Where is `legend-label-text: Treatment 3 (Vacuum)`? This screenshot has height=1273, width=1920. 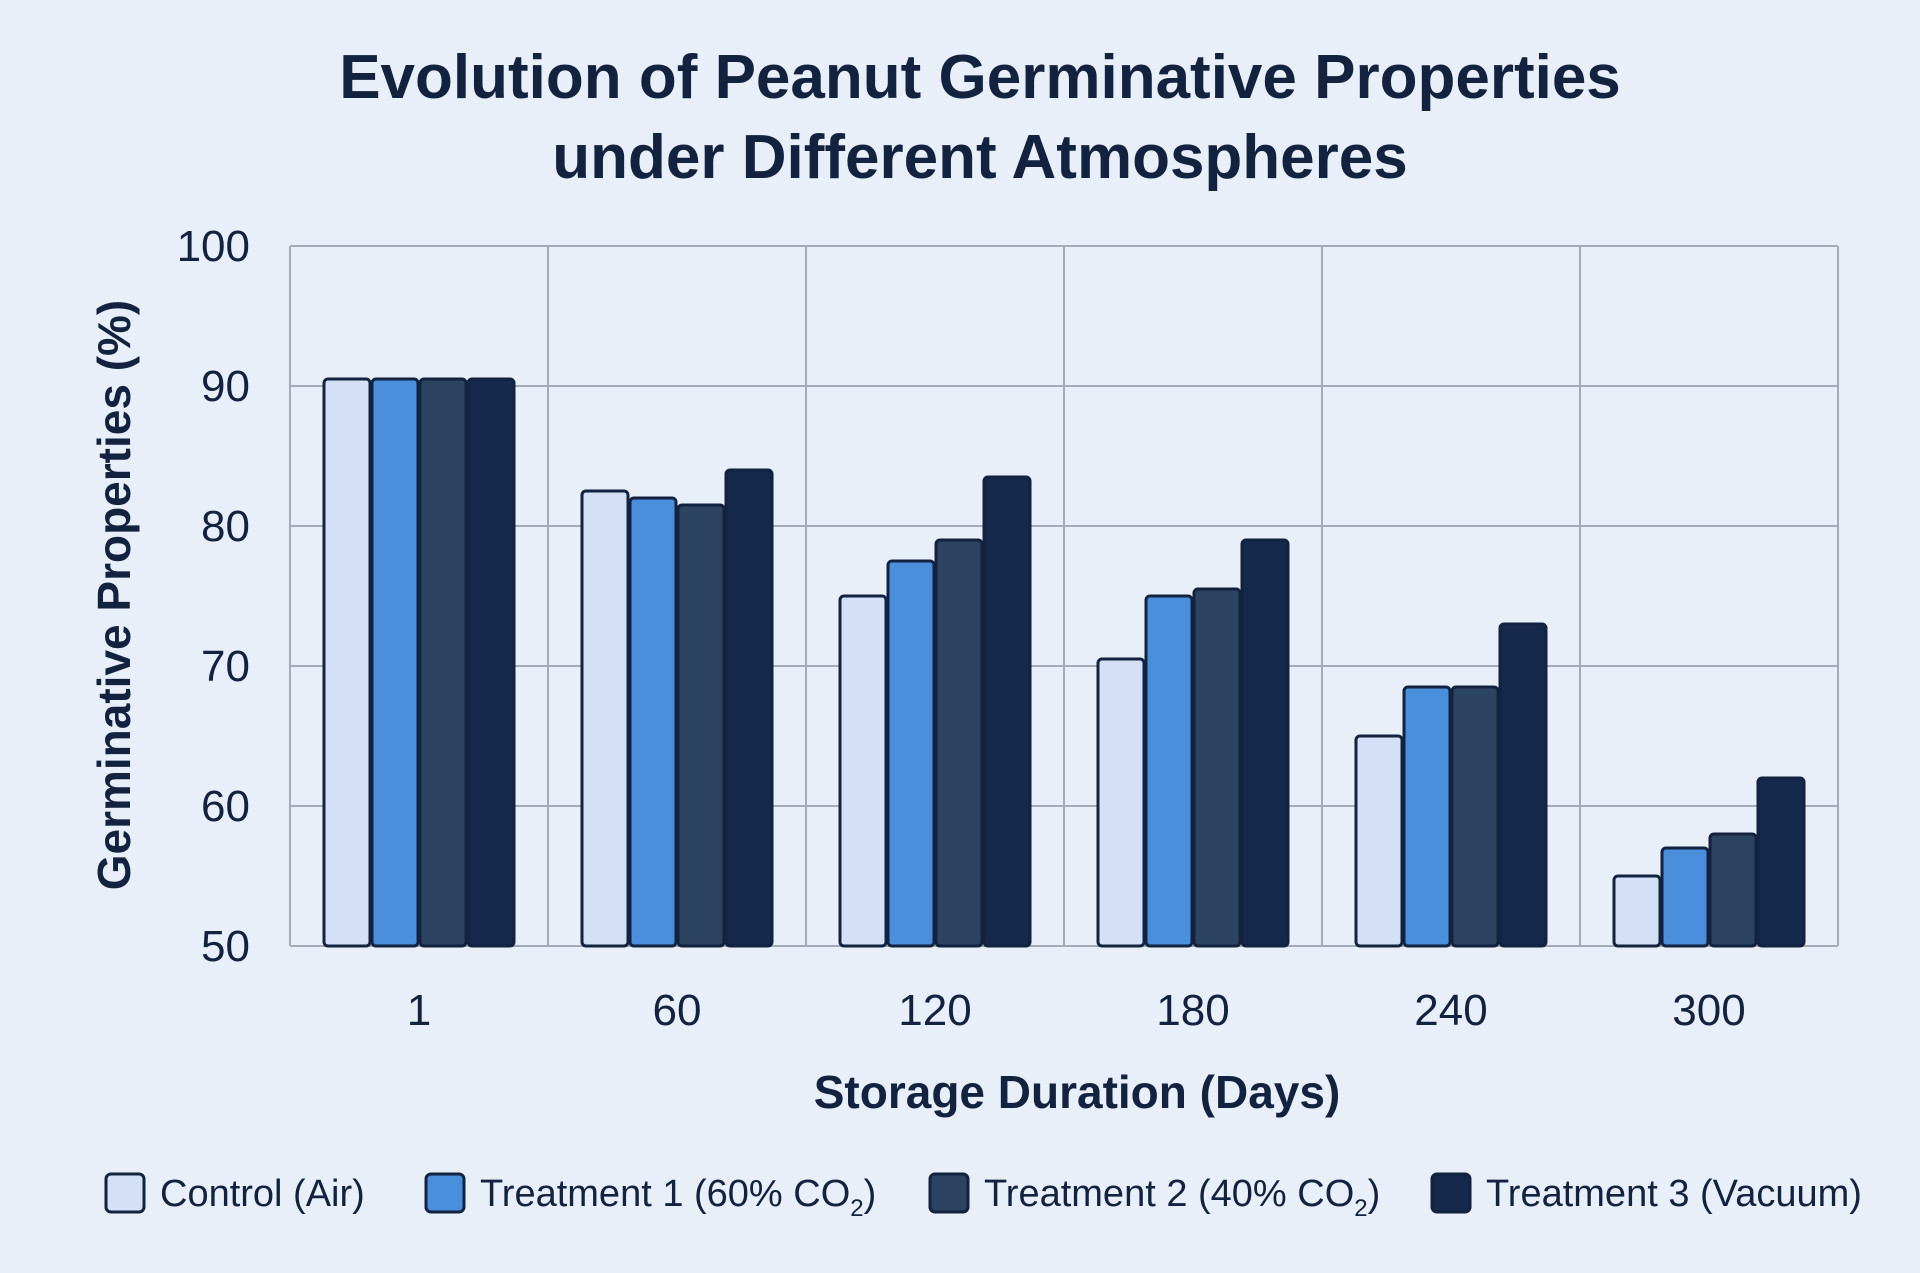 legend-label-text: Treatment 3 (Vacuum) is located at coordinates (1674, 1194).